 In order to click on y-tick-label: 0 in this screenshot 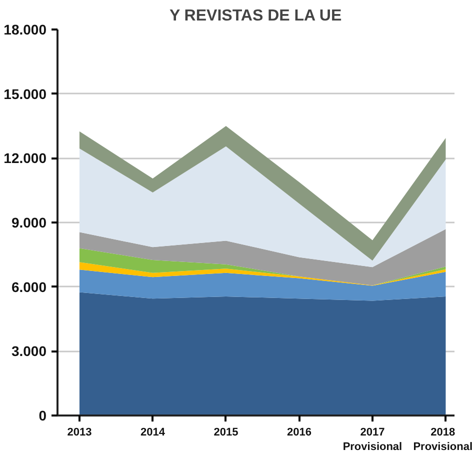, I will do `click(42, 416)`.